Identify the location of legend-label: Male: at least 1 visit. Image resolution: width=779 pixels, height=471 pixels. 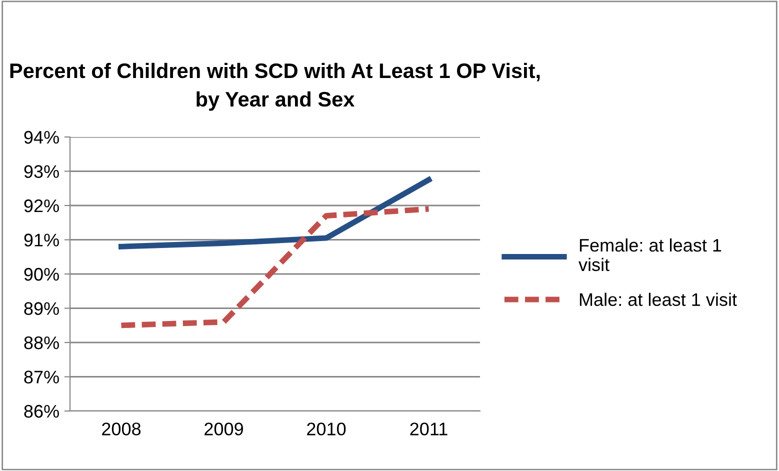
(658, 299).